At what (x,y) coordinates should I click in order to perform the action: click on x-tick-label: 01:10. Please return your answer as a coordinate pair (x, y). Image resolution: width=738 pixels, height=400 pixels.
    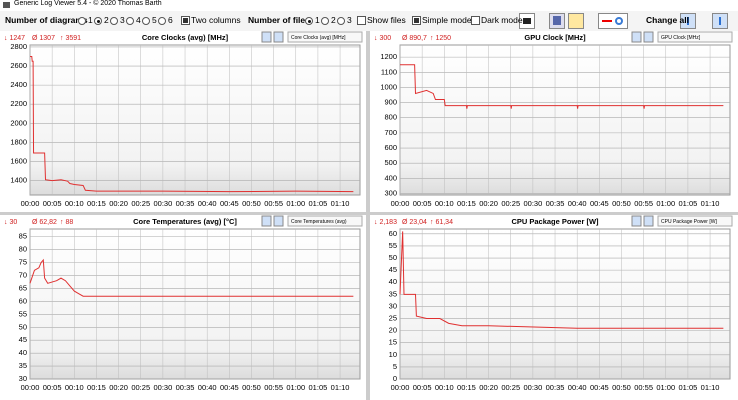
    Looking at the image, I should click on (710, 203).